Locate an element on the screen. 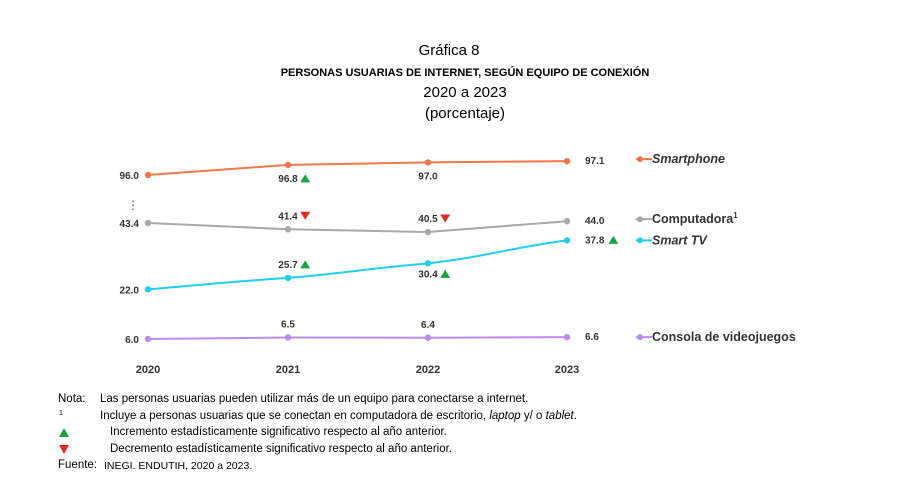 The image size is (898, 487). data-label: 6.0 is located at coordinates (132, 340).